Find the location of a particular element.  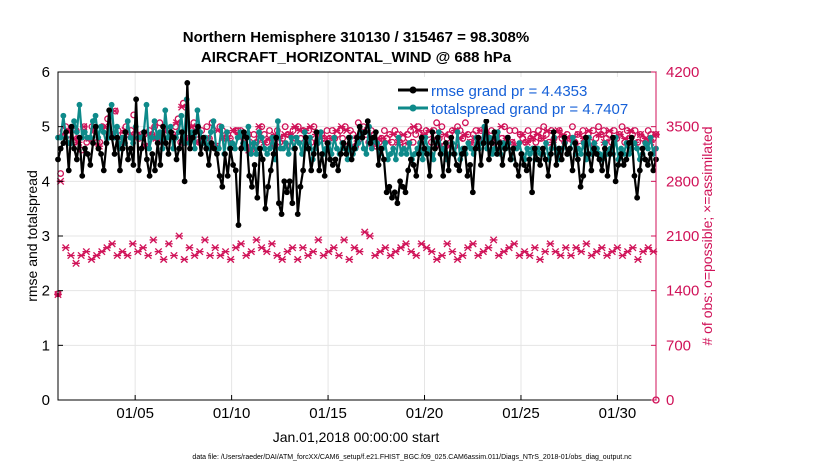

legend-label-rmse: rmse grand pr = 4.4353 is located at coordinates (509, 91).